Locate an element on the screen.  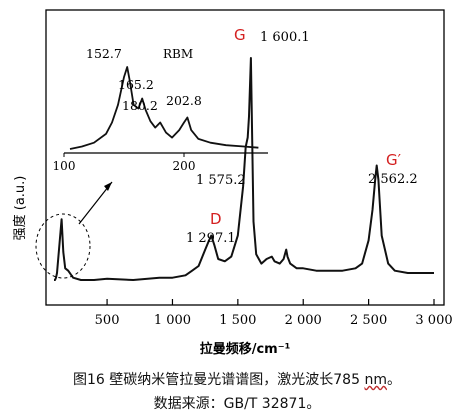
x-tick-label: 3 000 is located at coordinates (433, 320).